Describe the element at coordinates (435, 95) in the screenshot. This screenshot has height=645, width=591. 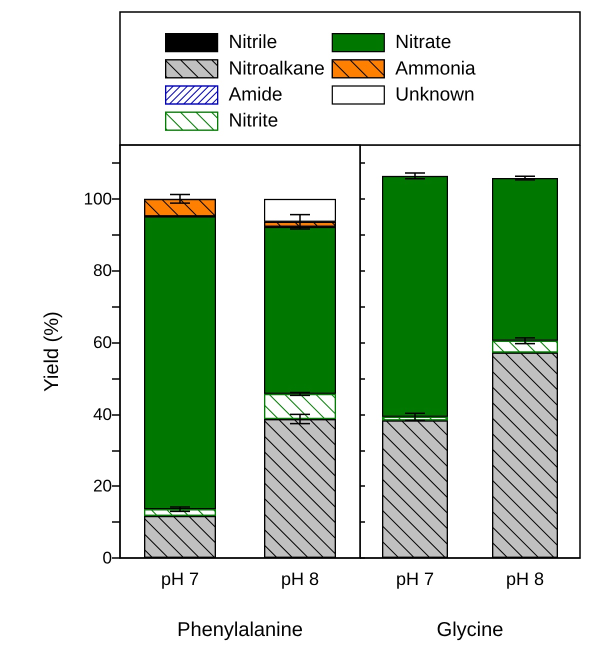
I see `legend-label: Unknown` at that location.